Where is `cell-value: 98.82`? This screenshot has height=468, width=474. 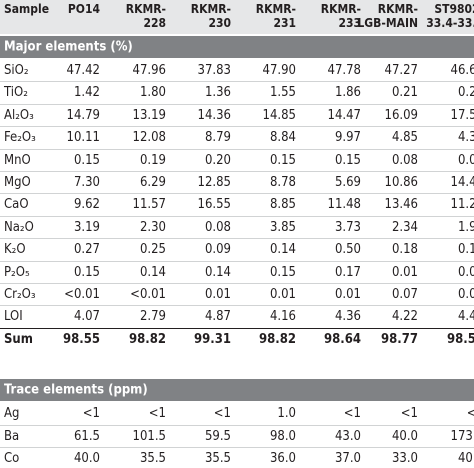
cell-value: 98.82 is located at coordinates (277, 339).